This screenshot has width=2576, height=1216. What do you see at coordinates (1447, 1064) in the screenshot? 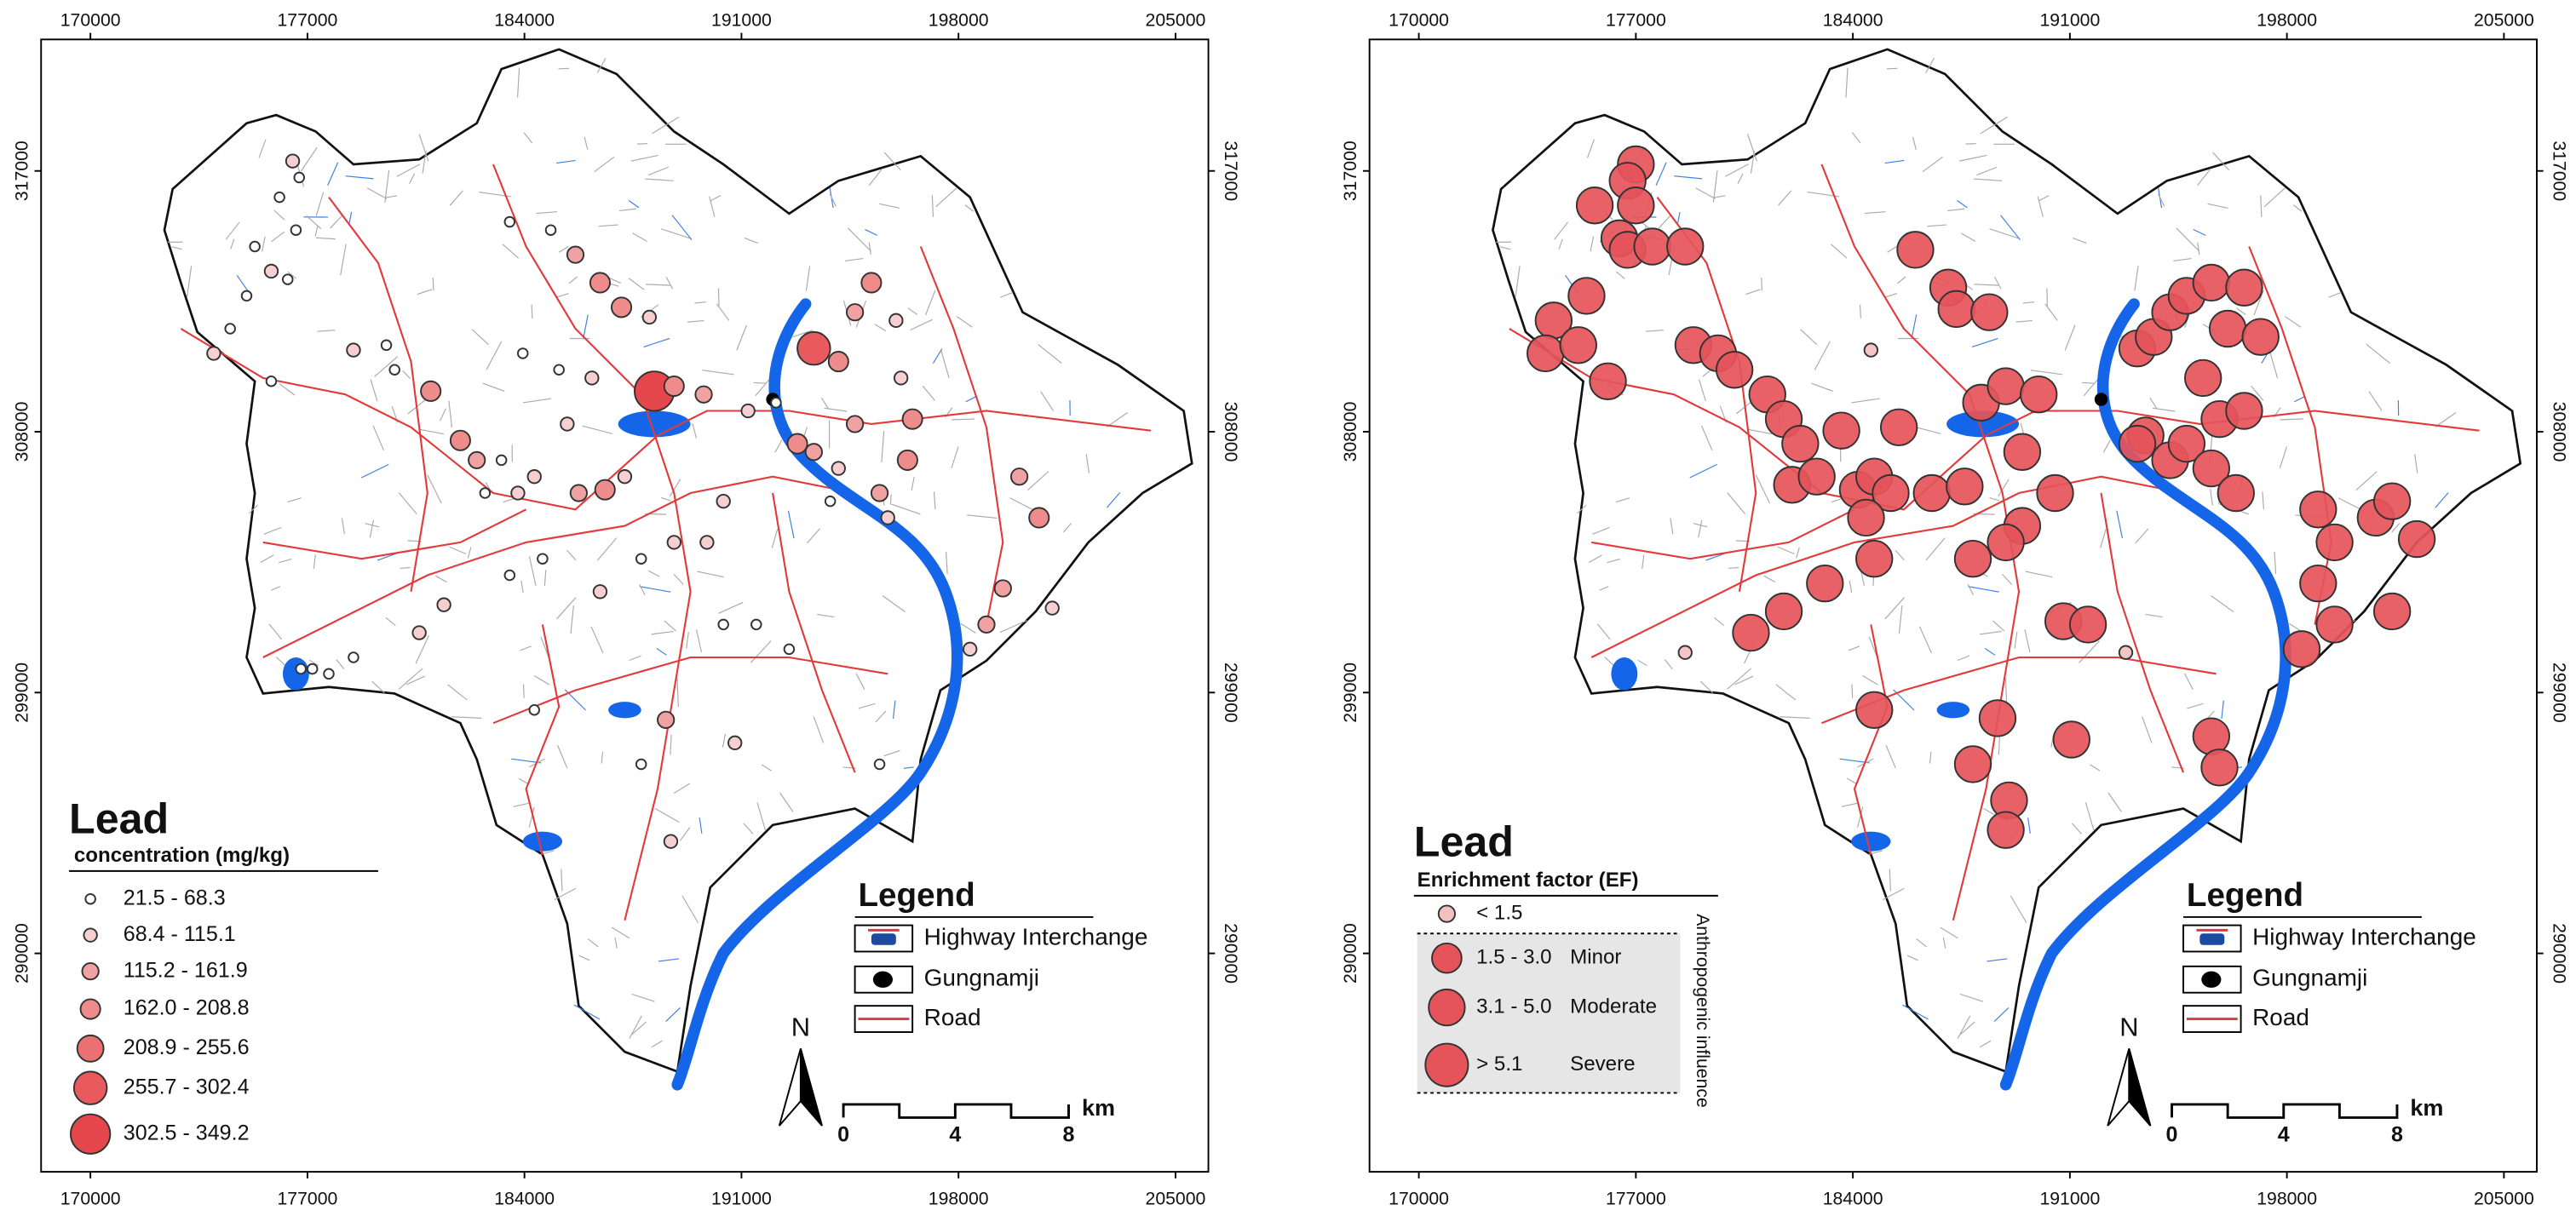
I see `legend-symbol` at bounding box center [1447, 1064].